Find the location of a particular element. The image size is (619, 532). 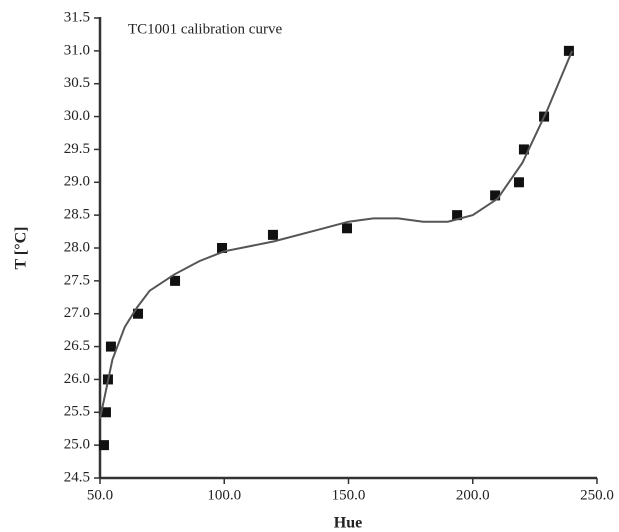

x-tick-label: 100.0 is located at coordinates (224, 495).